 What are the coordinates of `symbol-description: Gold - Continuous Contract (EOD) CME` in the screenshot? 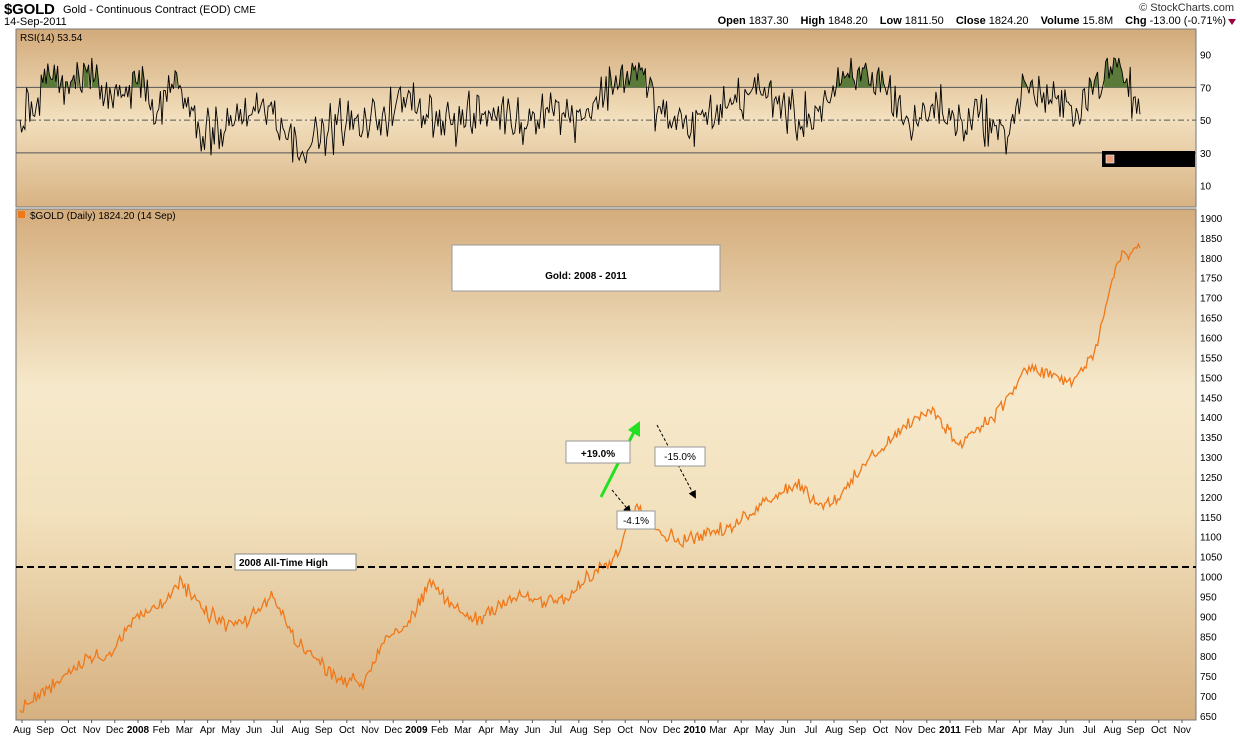 It's located at (159, 10).